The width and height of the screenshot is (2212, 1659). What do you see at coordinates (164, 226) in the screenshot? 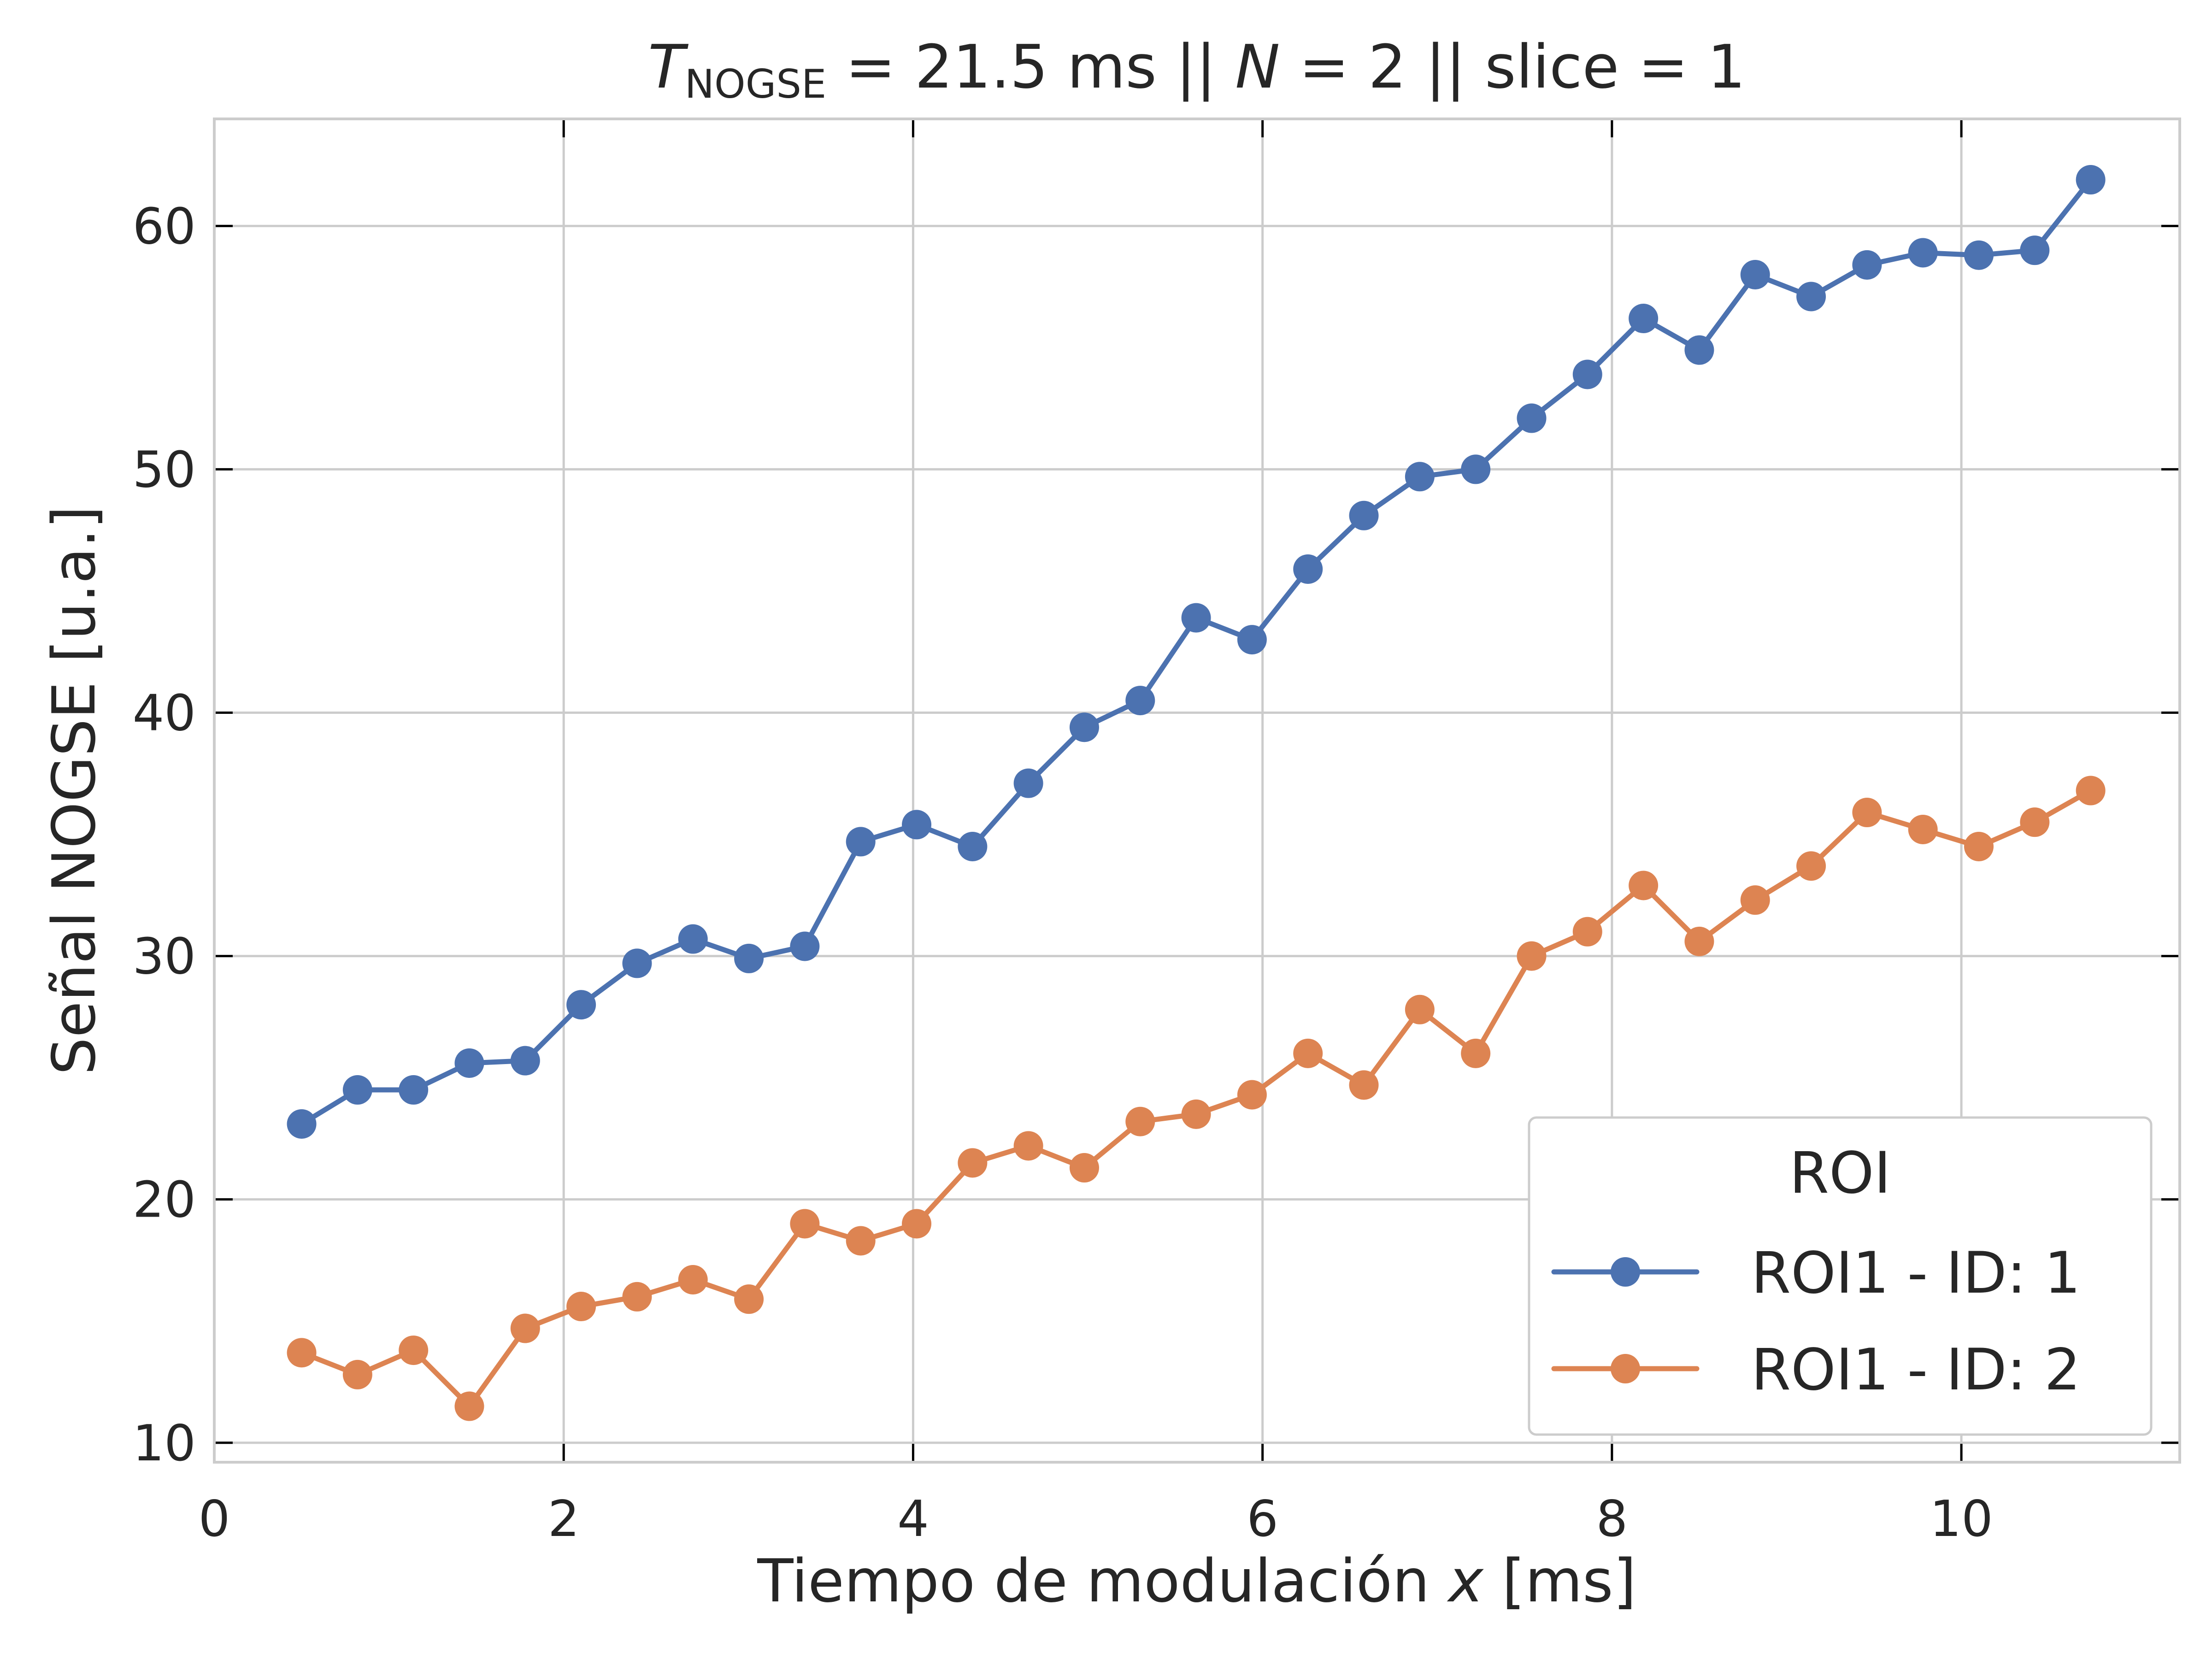
I see `y-tick-label: 60` at bounding box center [164, 226].